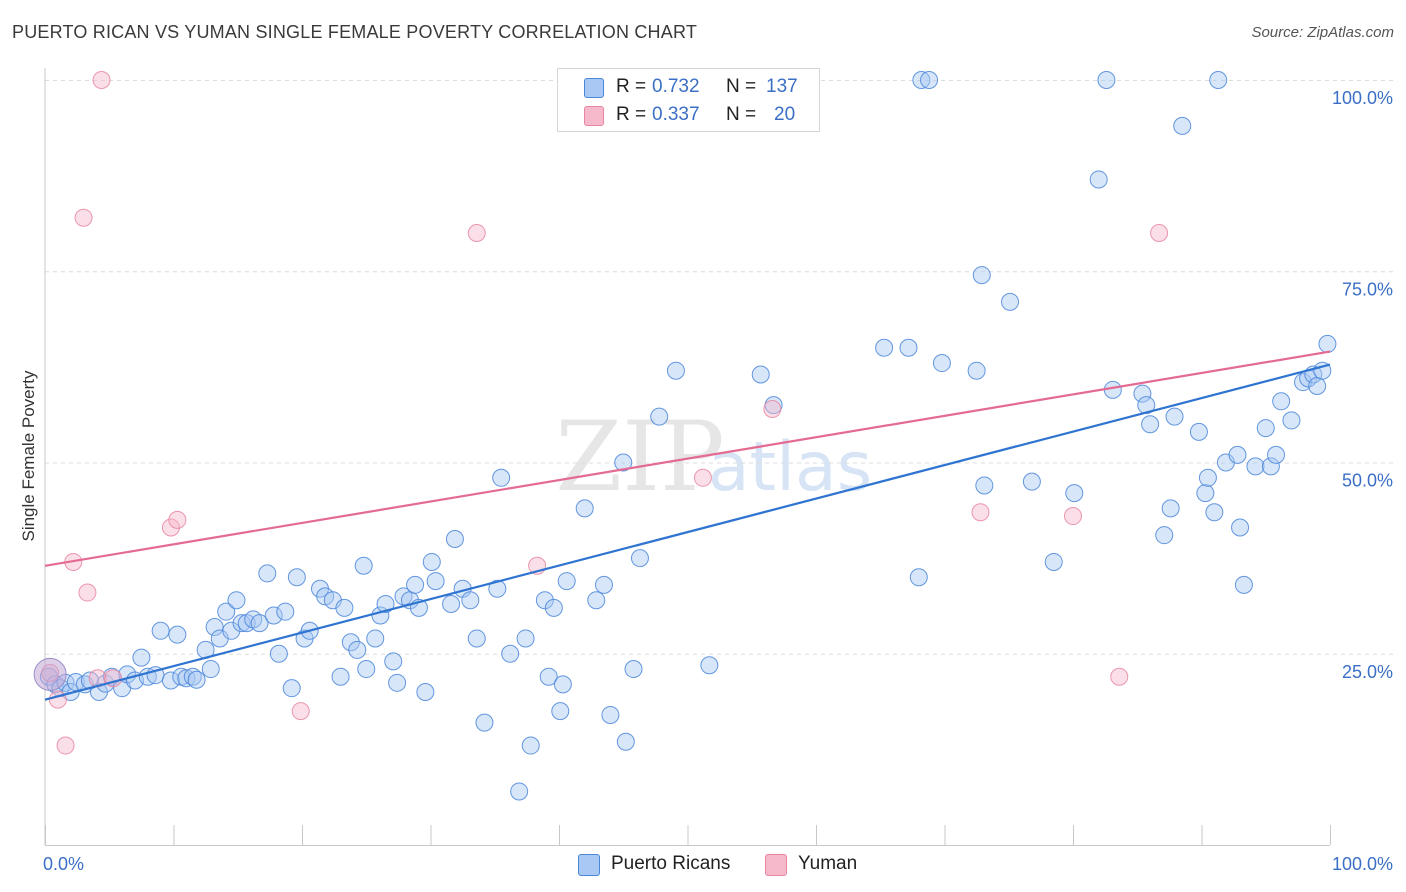  I want to click on legend-label-yuman: Yuman, so click(828, 863).